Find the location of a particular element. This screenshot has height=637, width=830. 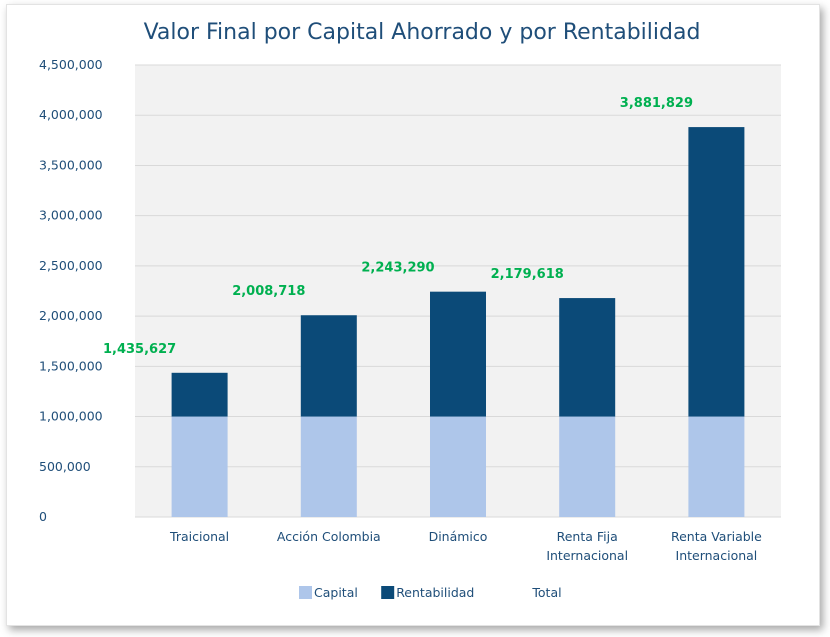

y-tick-label: 2,500,000 is located at coordinates (71, 265).